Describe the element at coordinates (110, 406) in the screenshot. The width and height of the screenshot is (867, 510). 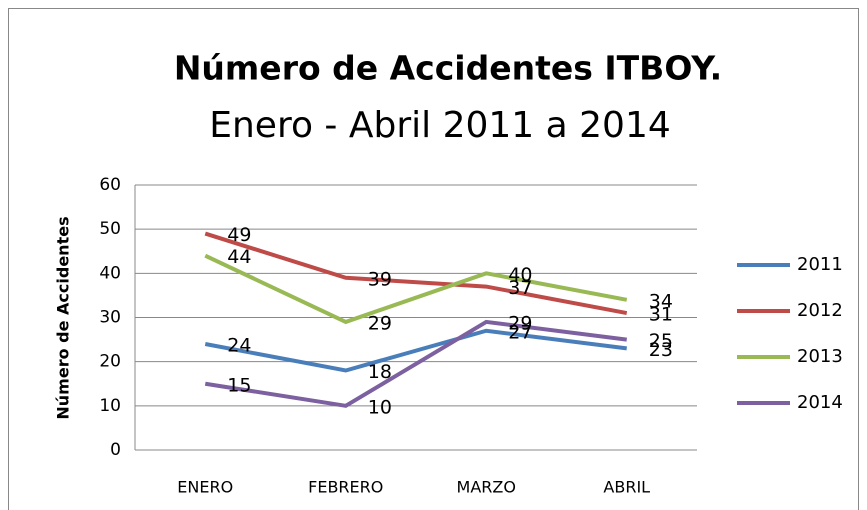
I see `y-tick-label: 10` at that location.